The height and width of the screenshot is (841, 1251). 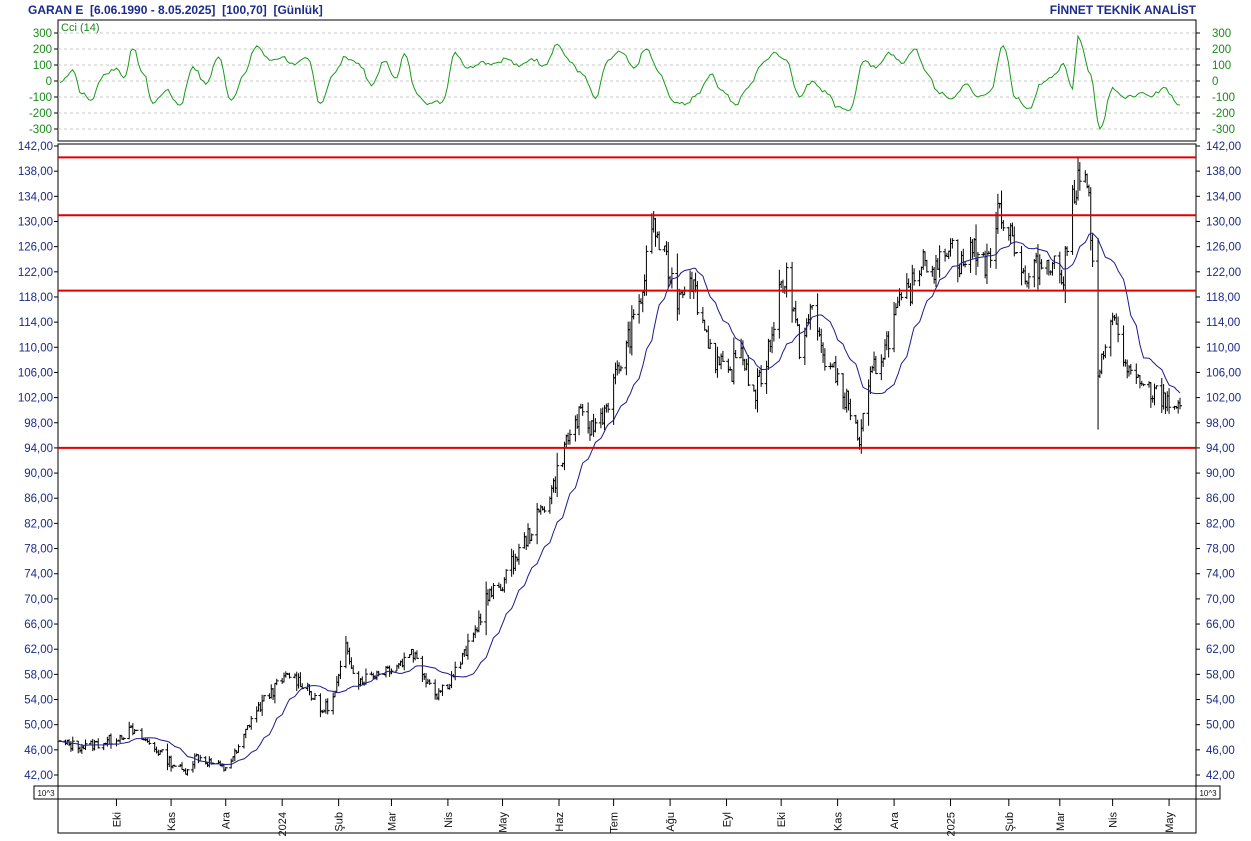 I want to click on time-tick-label: Eyl, so click(x=728, y=819).